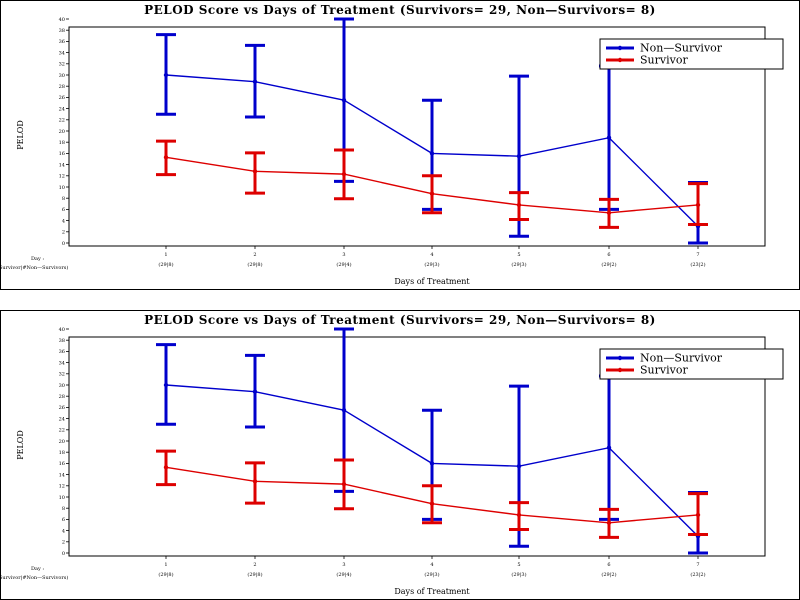  Describe the element at coordinates (63, 531) in the screenshot. I see `y-tick-label: 4` at that location.